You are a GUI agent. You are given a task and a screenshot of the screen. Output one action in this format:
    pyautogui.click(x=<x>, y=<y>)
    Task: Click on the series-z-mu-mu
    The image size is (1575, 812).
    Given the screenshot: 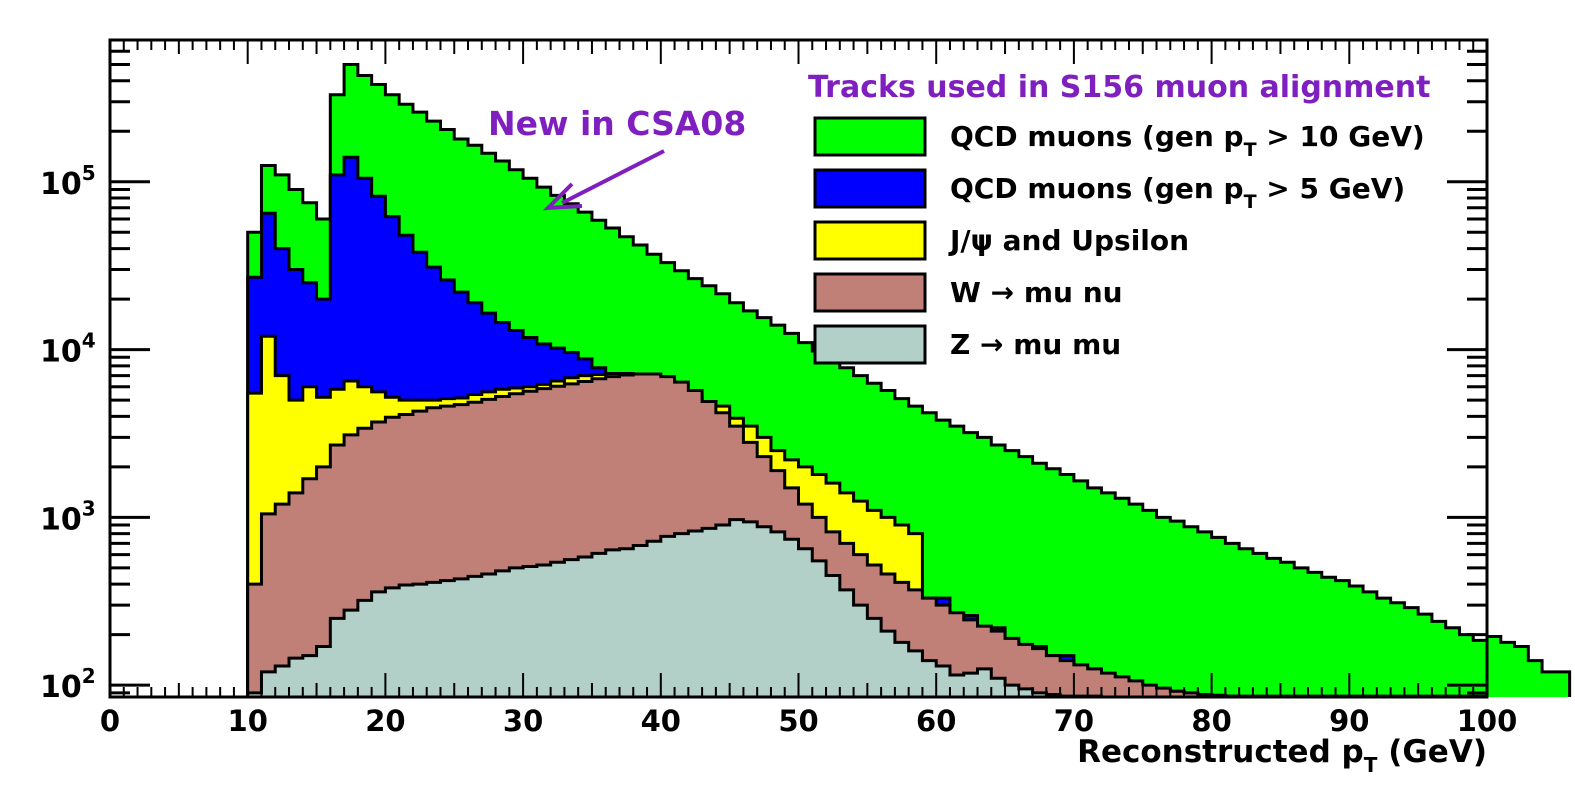 What is the action you would take?
    pyautogui.click(x=674, y=608)
    